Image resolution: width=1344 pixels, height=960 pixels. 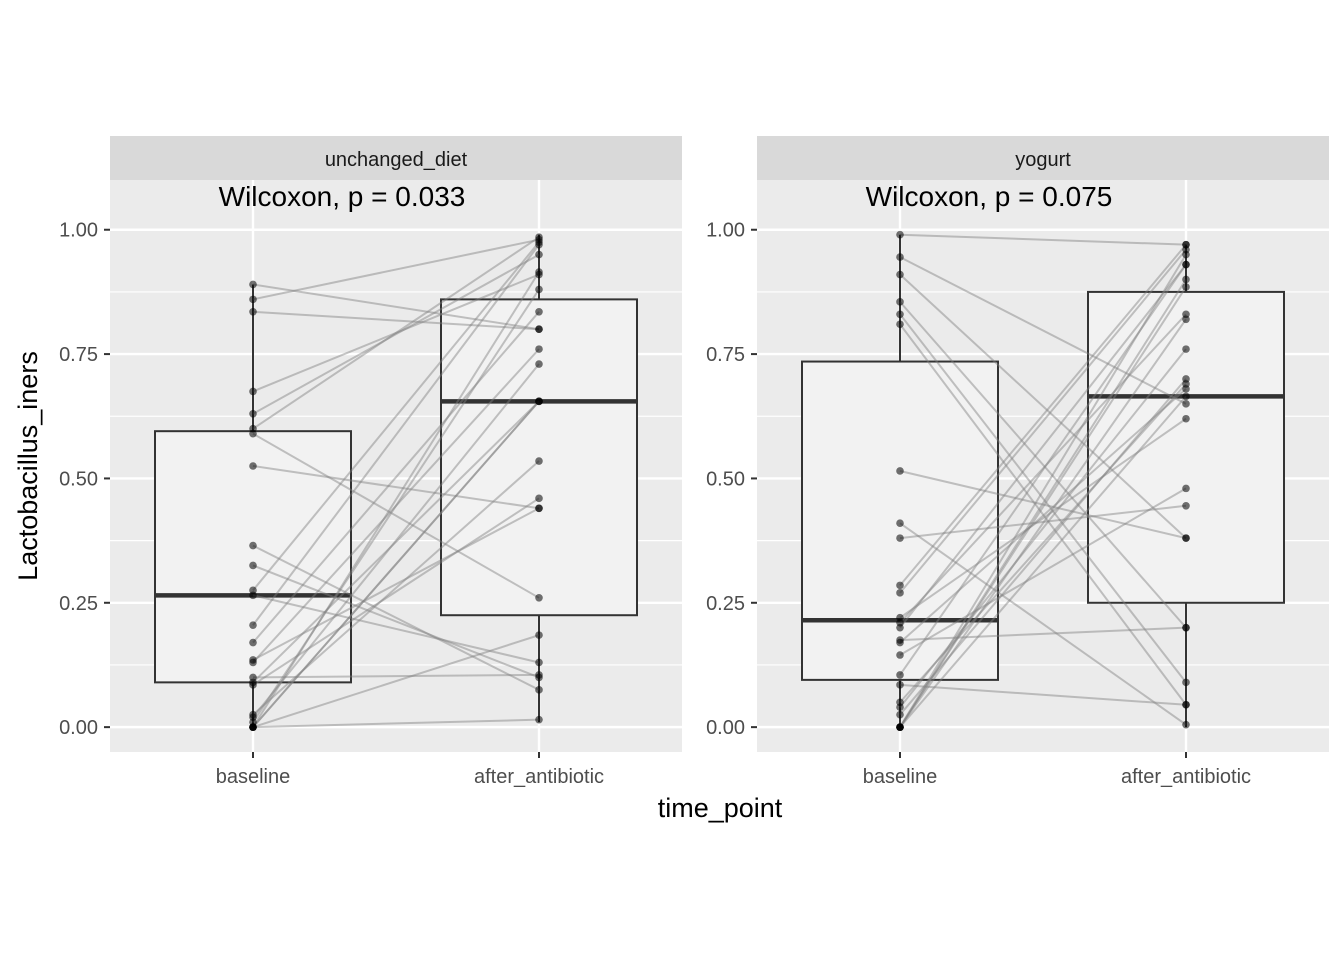 I want to click on y-tick-label: 0.25, so click(x=78, y=604).